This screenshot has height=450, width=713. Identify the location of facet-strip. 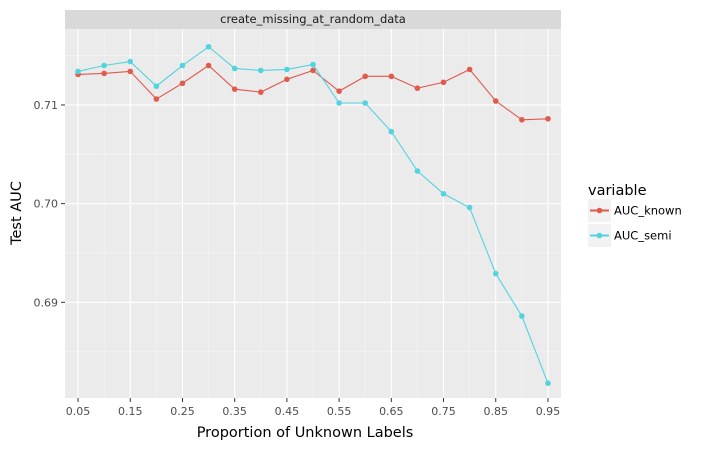
(313, 19).